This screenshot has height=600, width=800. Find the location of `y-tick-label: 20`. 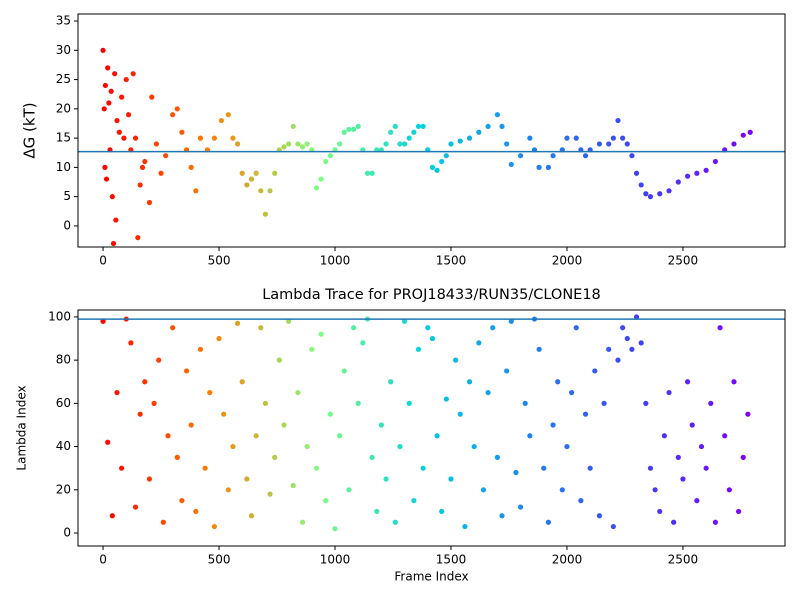

y-tick-label: 20 is located at coordinates (63, 489).